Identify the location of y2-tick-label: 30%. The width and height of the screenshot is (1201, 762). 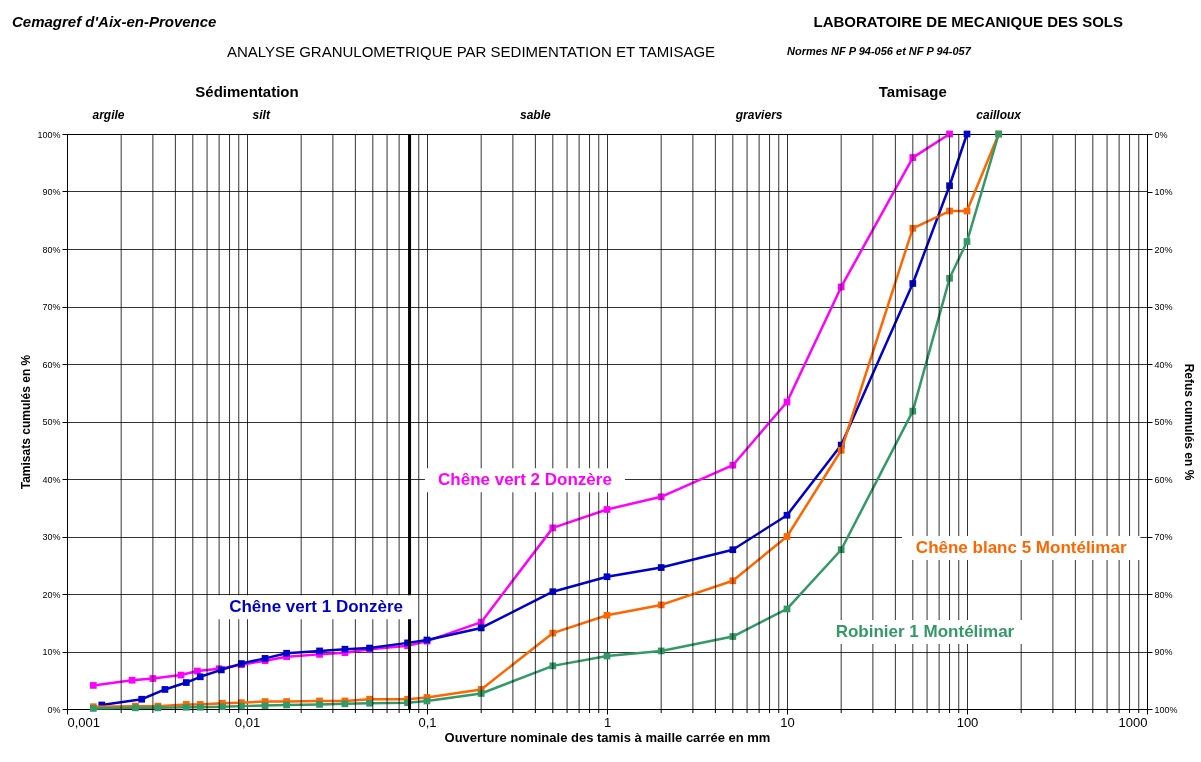
(1163, 307).